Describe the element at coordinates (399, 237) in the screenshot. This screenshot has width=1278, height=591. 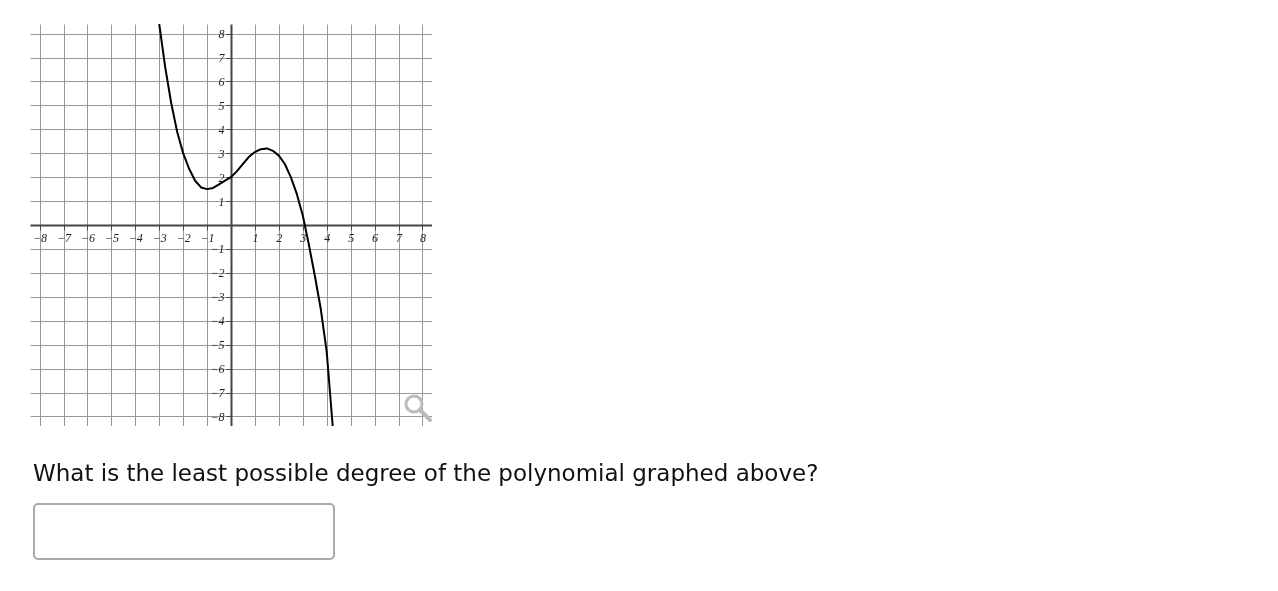
I see `x-tick-label: 7` at that location.